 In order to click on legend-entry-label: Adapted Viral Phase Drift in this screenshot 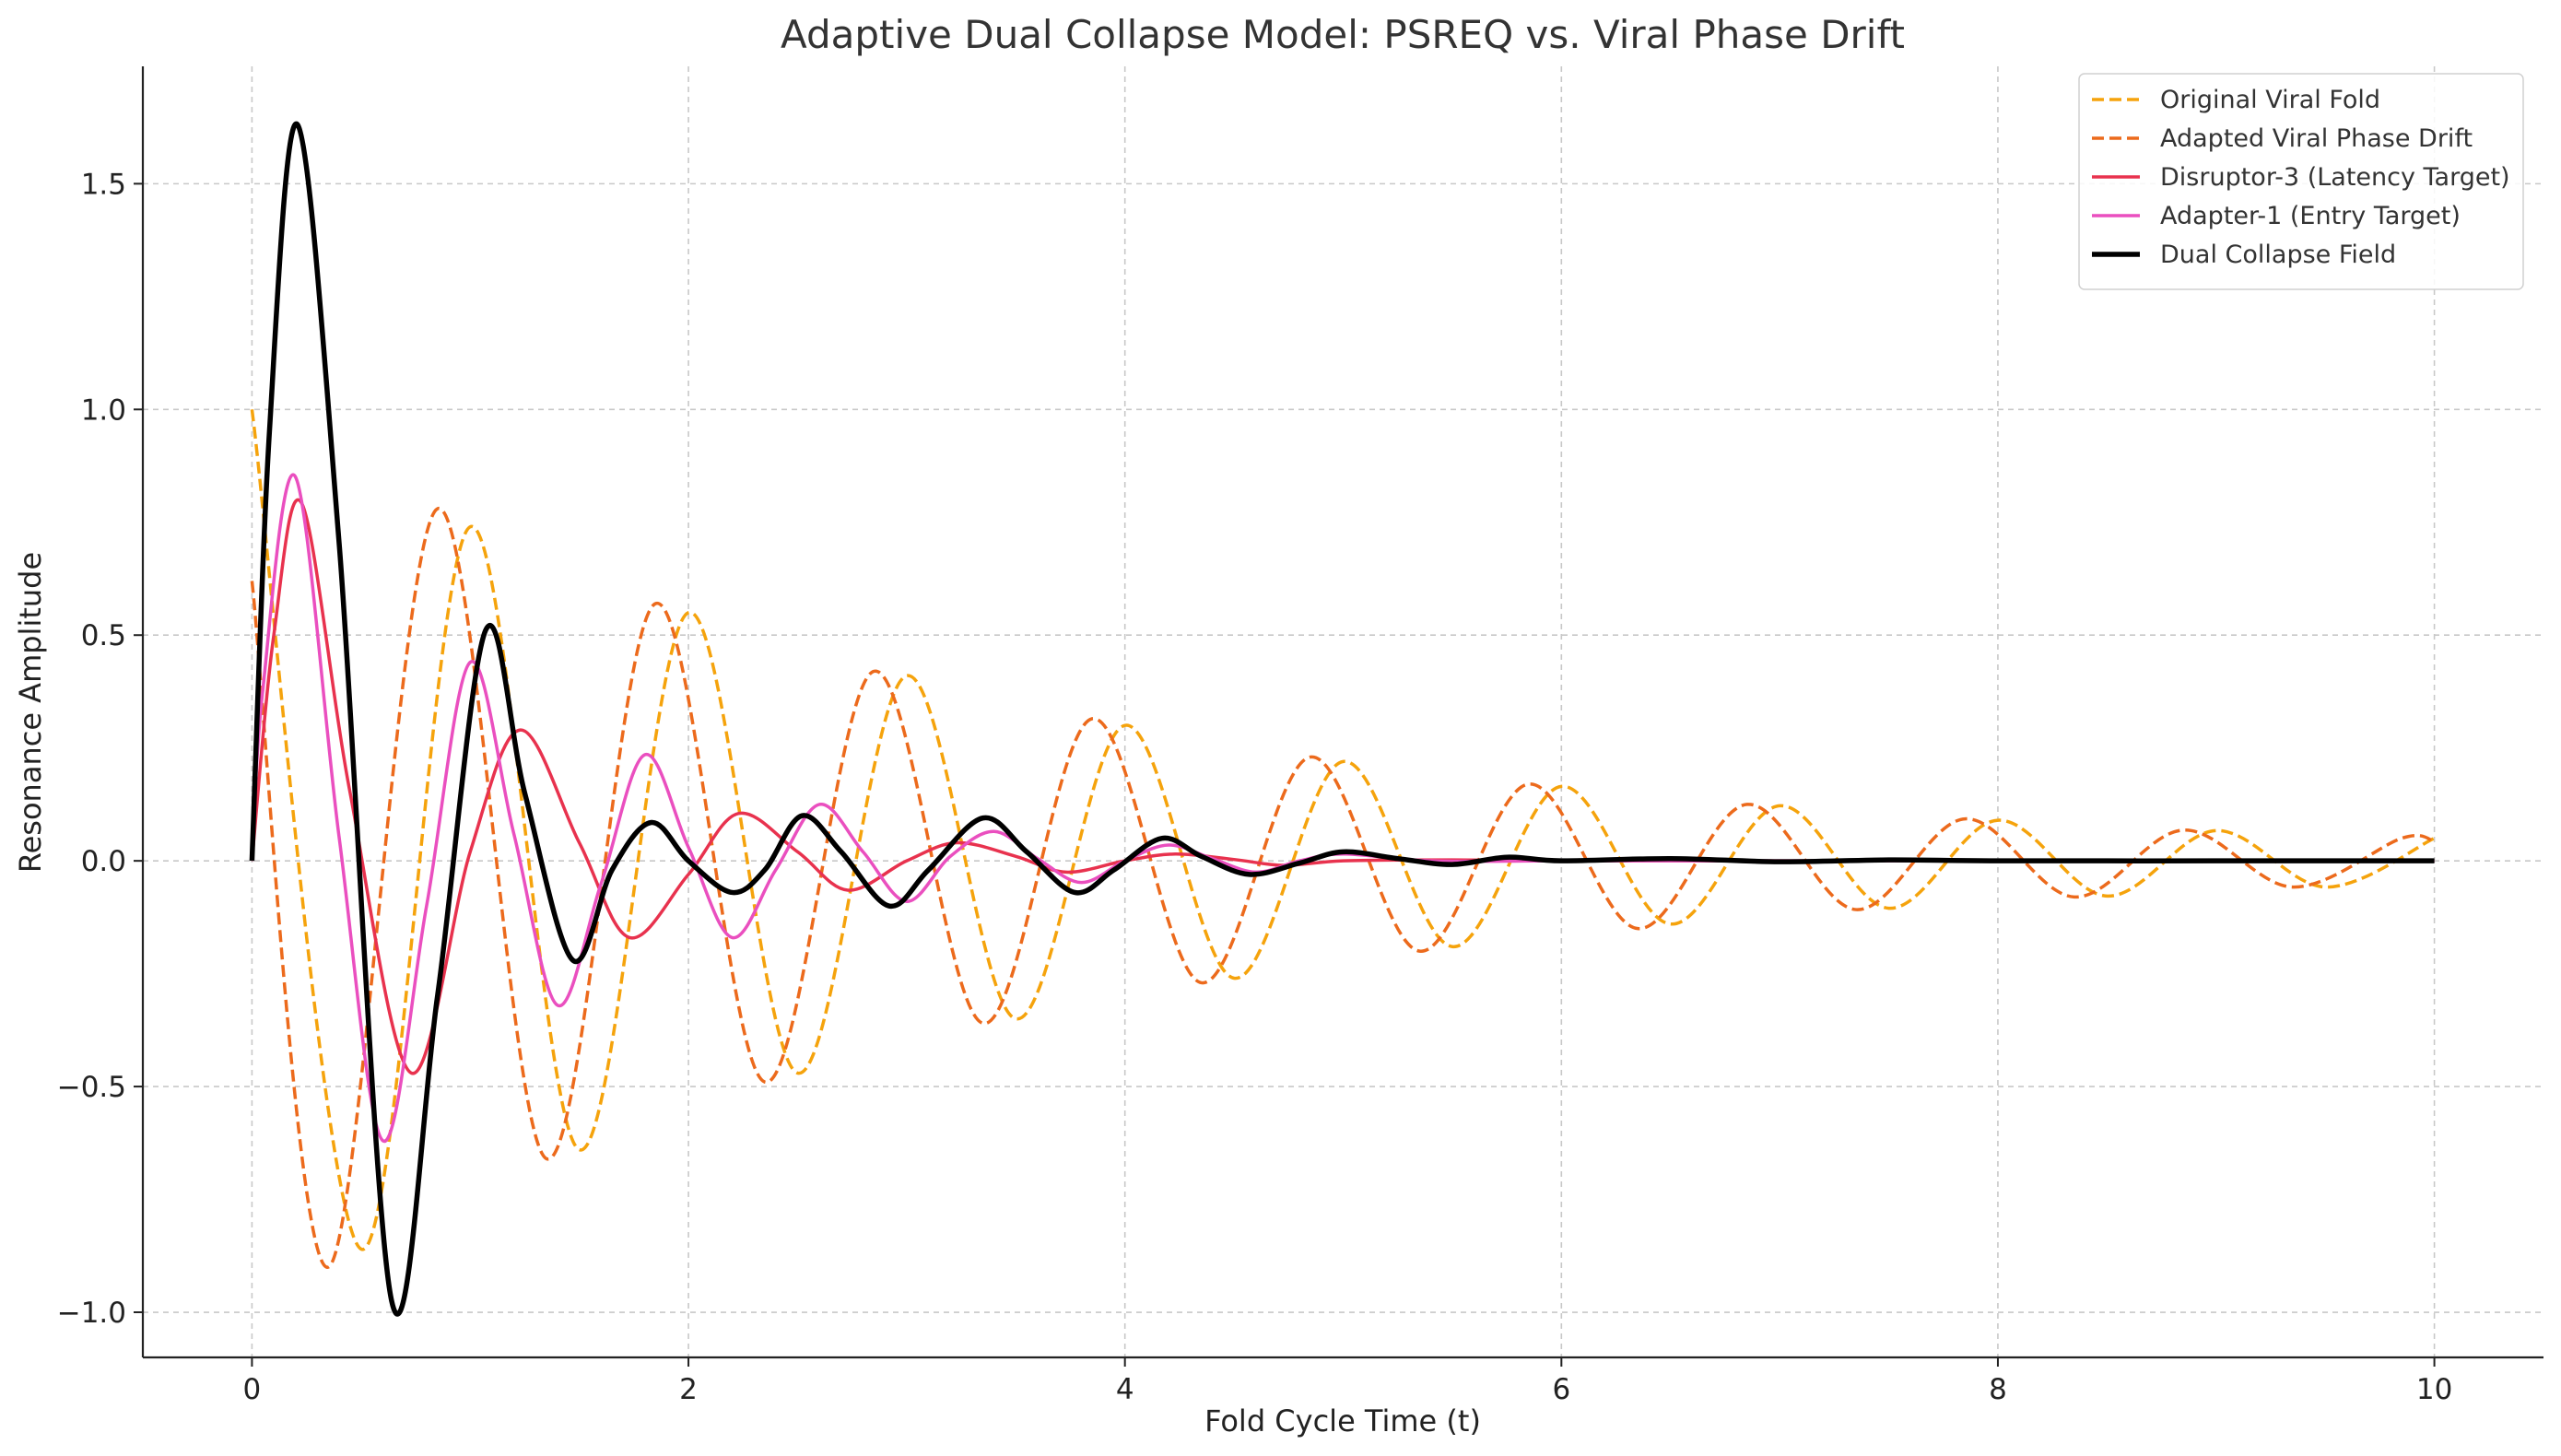, I will do `click(2317, 138)`.